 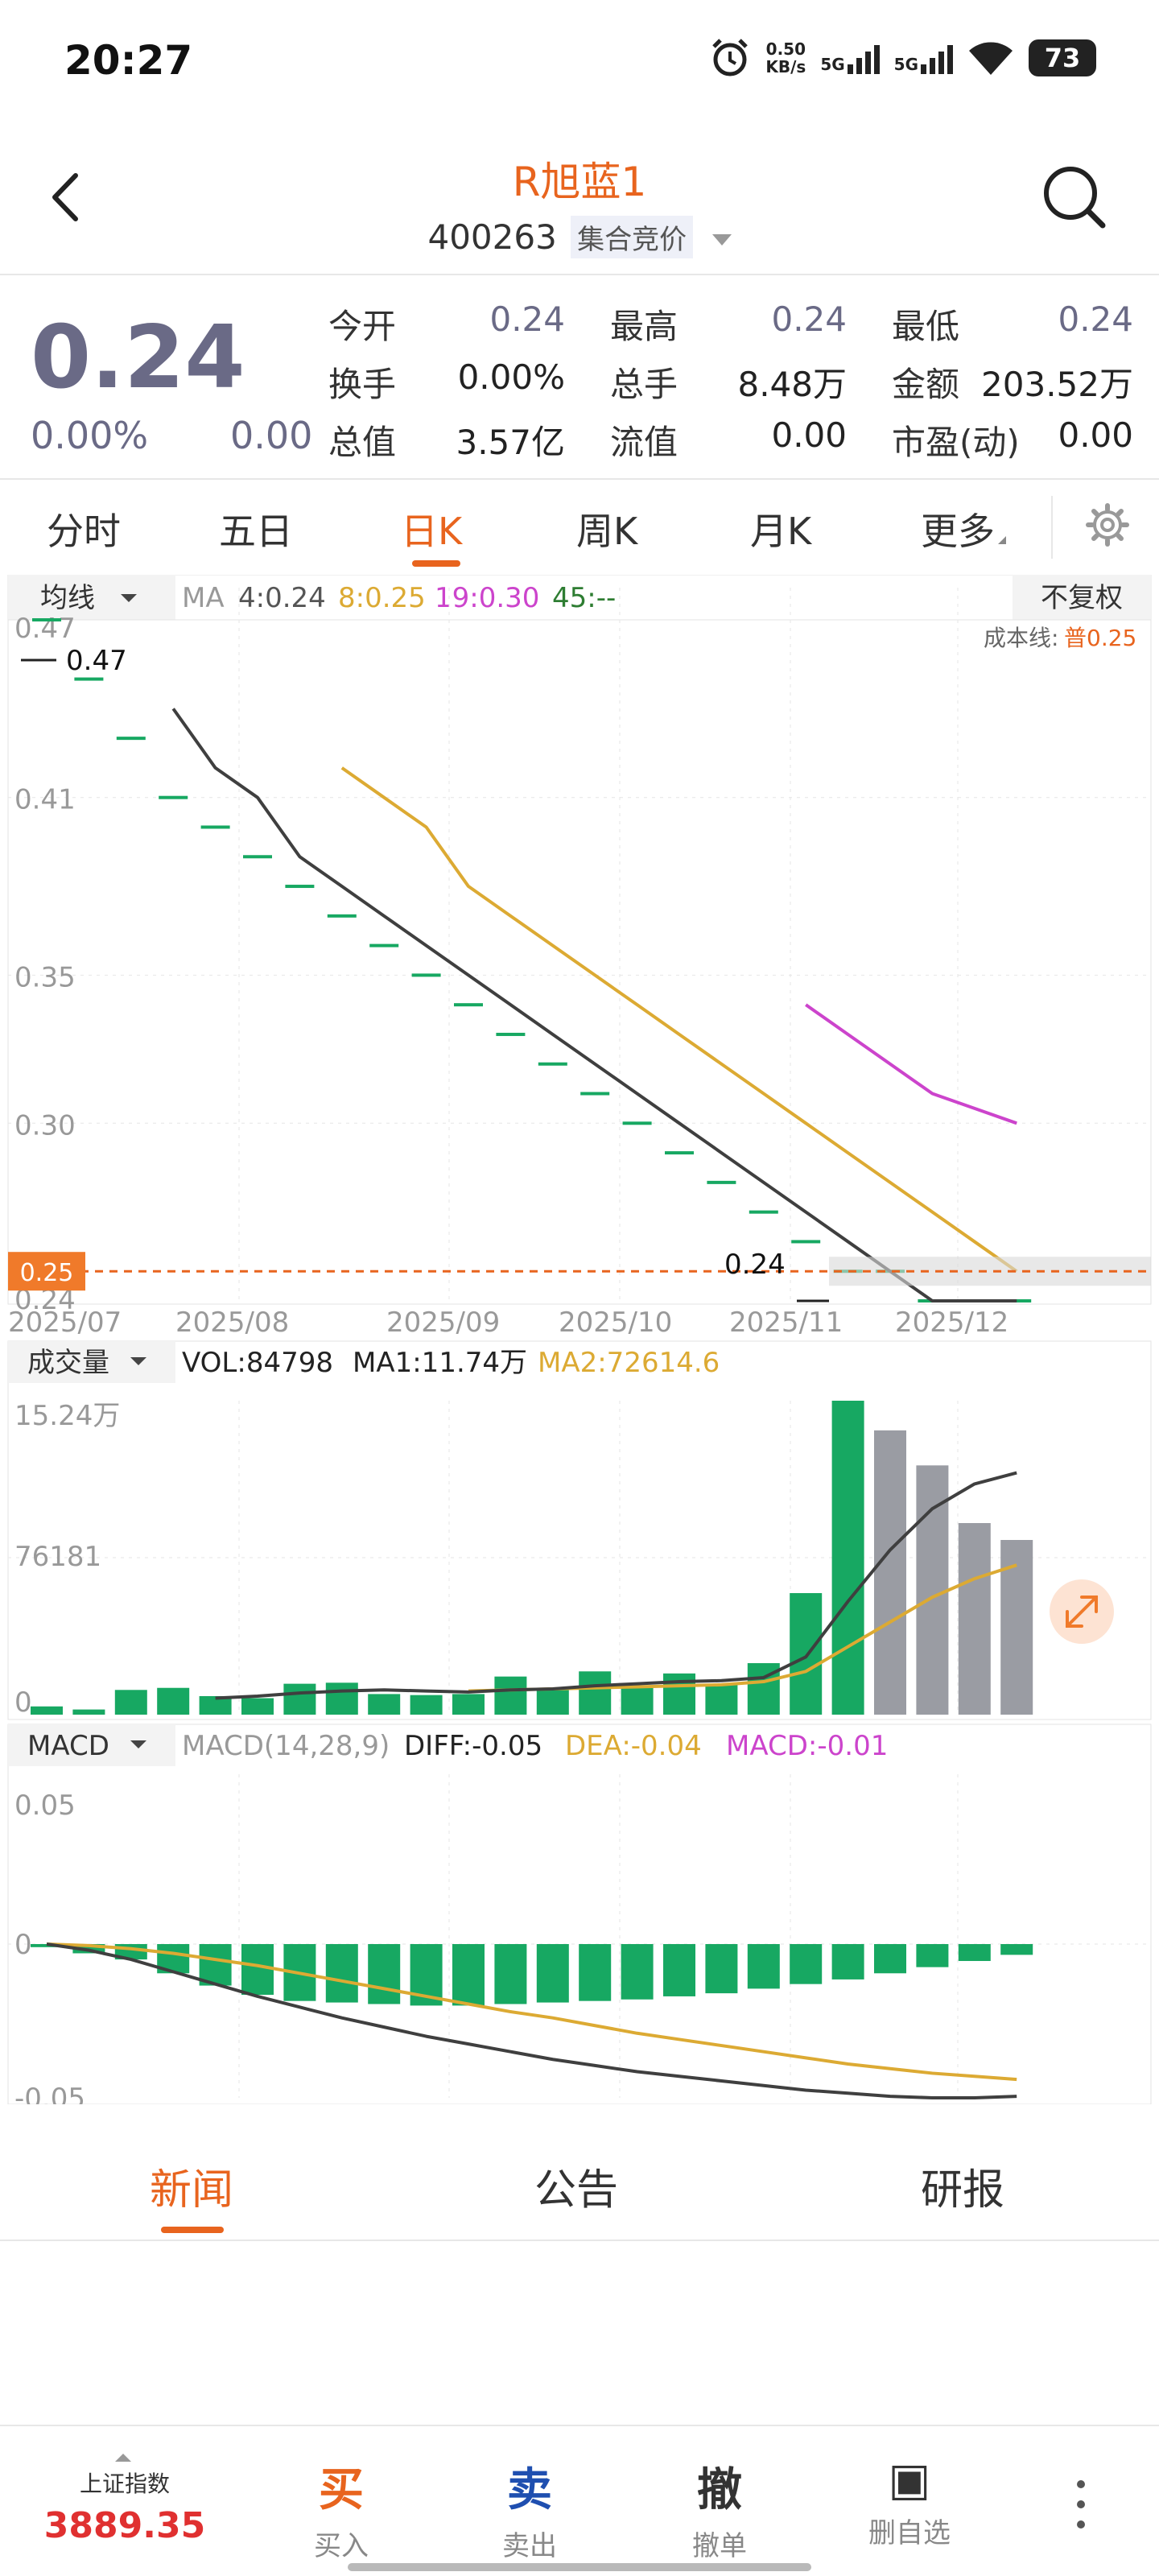 I want to click on macd-dea-line, so click(x=531, y=2012).